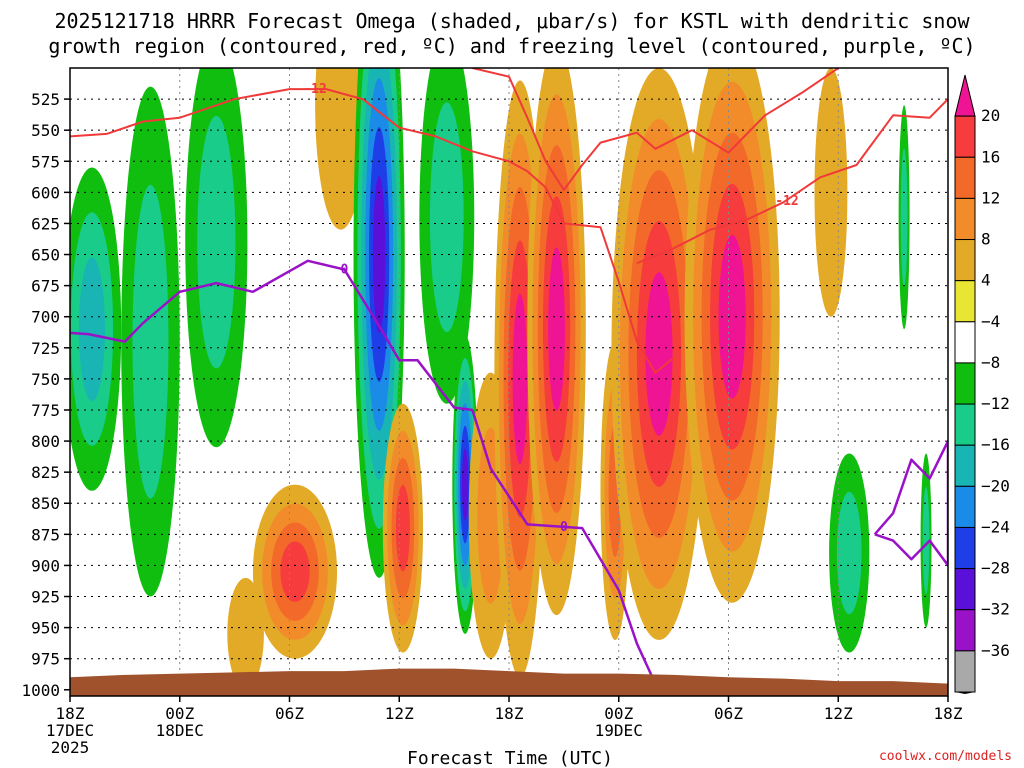 The width and height of the screenshot is (1024, 768). Describe the element at coordinates (45, 130) in the screenshot. I see `y-tick-label-1: 550` at that location.